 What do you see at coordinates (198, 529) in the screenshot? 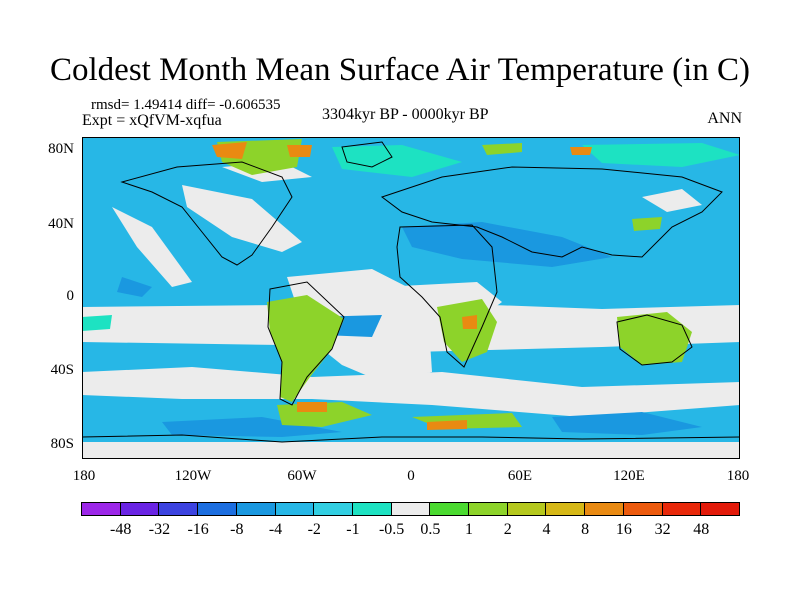
I see `colorbar-label: -16` at bounding box center [198, 529].